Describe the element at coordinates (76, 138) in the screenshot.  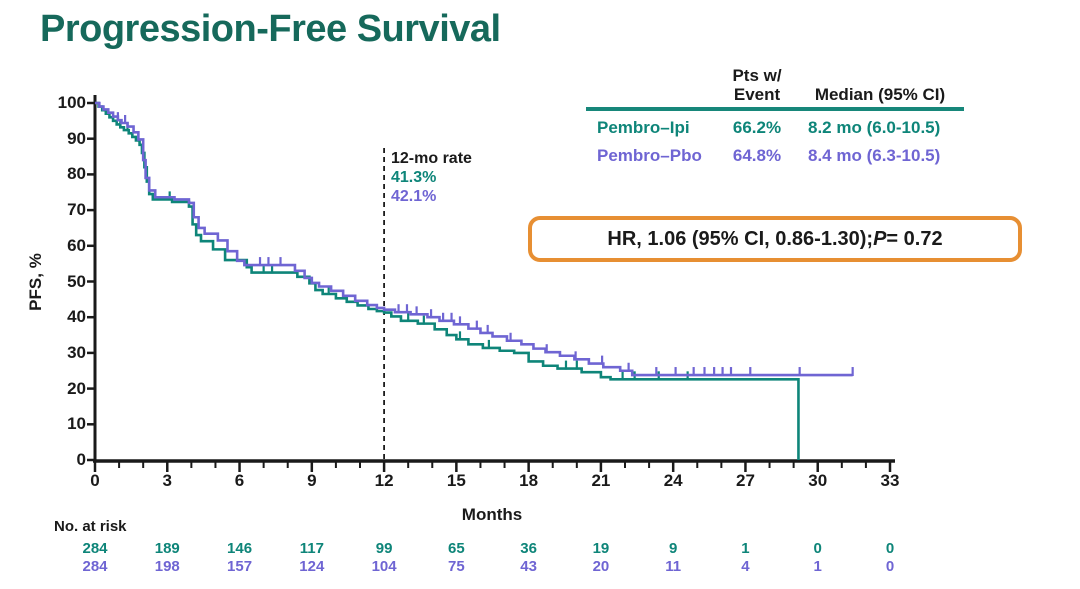
I see `y-tick-label: 90` at that location.